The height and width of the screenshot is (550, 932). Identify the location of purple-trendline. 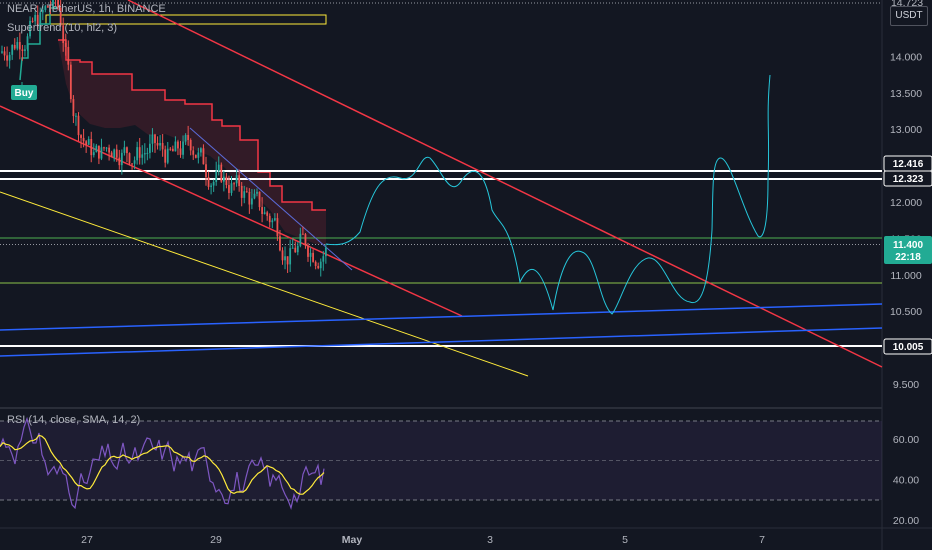
(271, 199).